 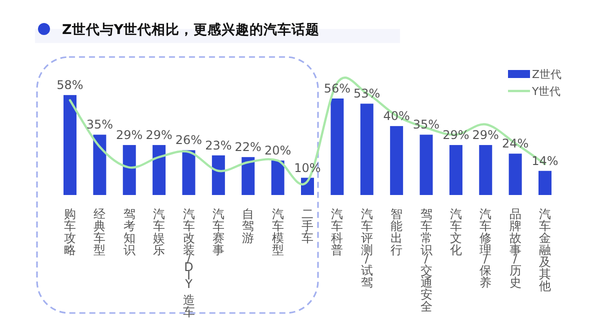 What do you see at coordinates (308, 226) in the screenshot?
I see `x-tick-label: 二手车` at bounding box center [308, 226].